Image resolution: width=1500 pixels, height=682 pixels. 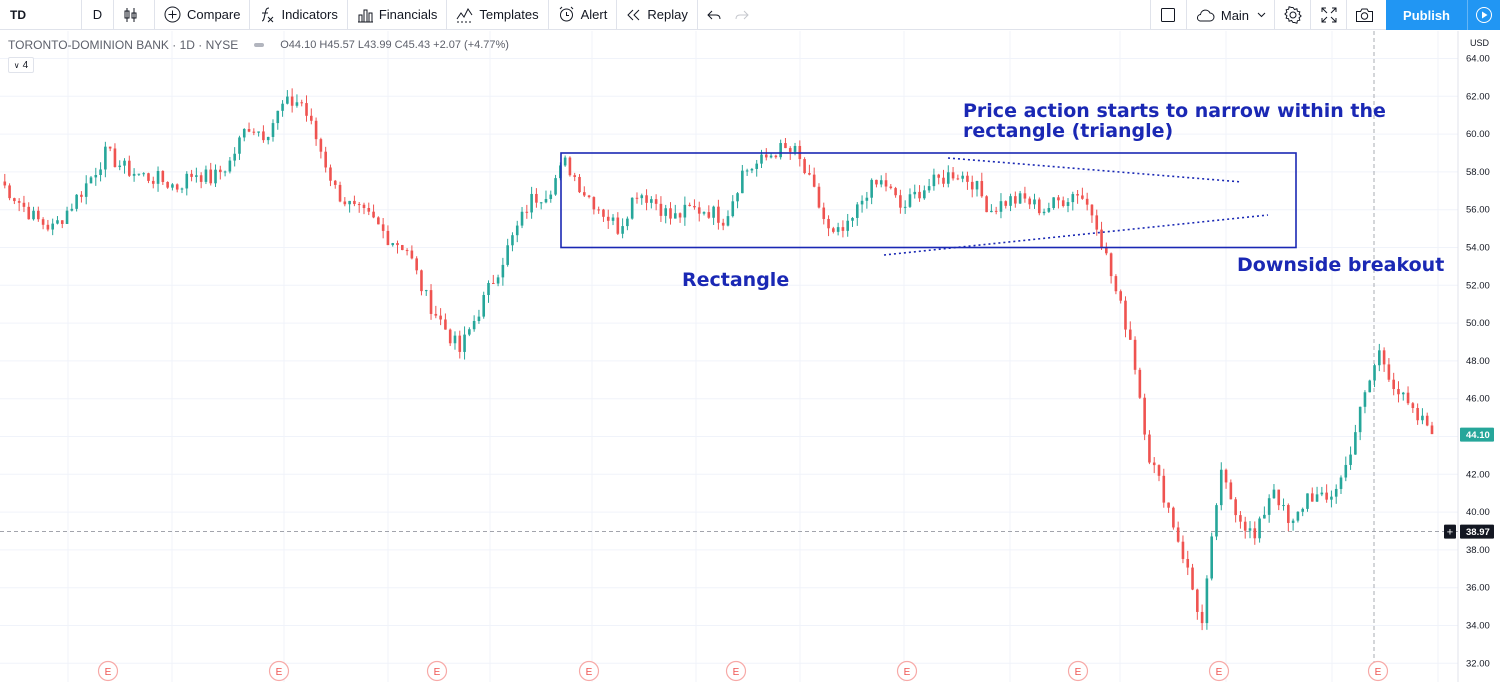 I want to click on fx-icon, so click(x=268, y=14).